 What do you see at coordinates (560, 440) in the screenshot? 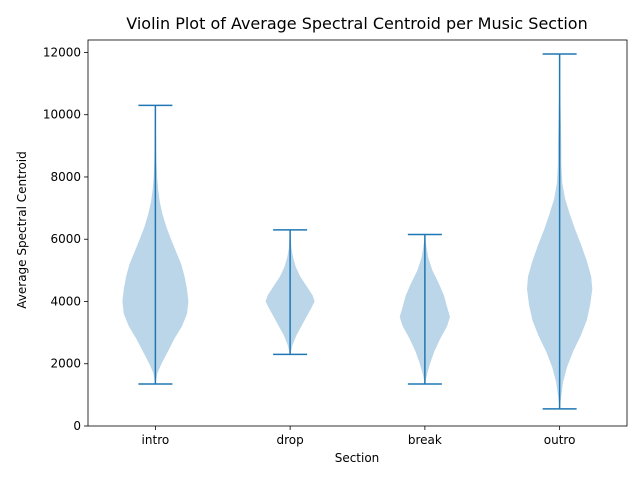
I see `x-tick-label: outro` at bounding box center [560, 440].